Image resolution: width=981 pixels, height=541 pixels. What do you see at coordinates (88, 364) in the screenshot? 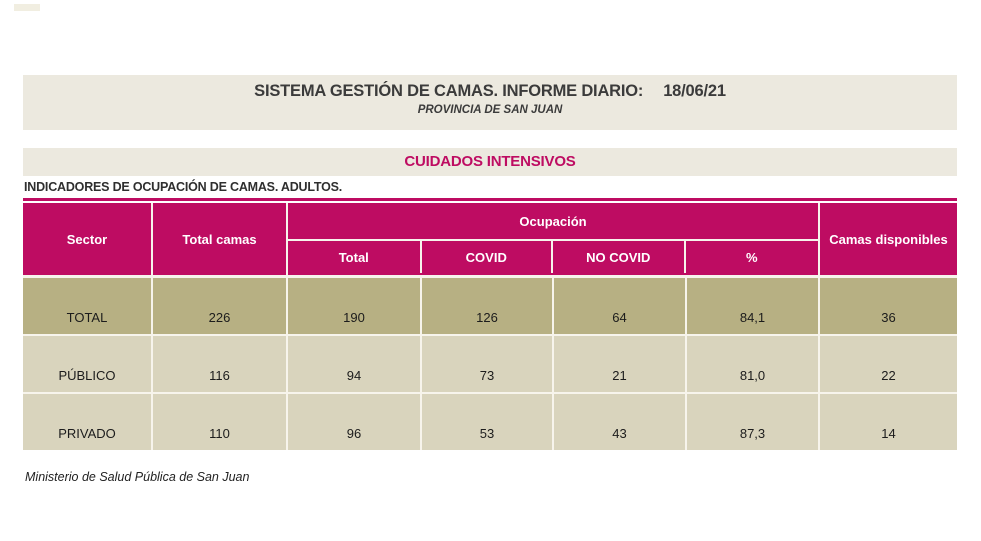
I see `cell-sector: PÚBLICO` at bounding box center [88, 364].